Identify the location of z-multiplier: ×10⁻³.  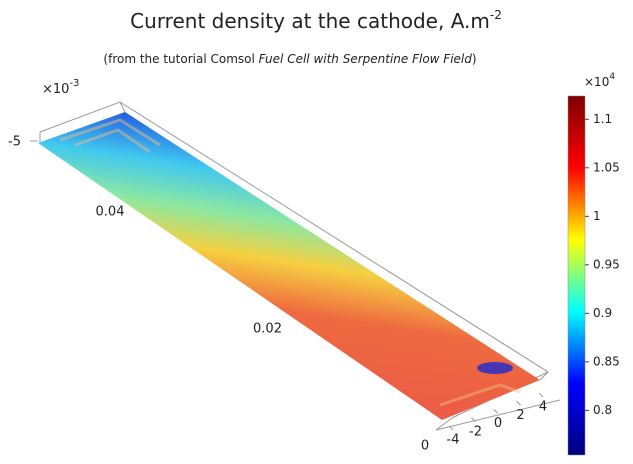
(60, 87).